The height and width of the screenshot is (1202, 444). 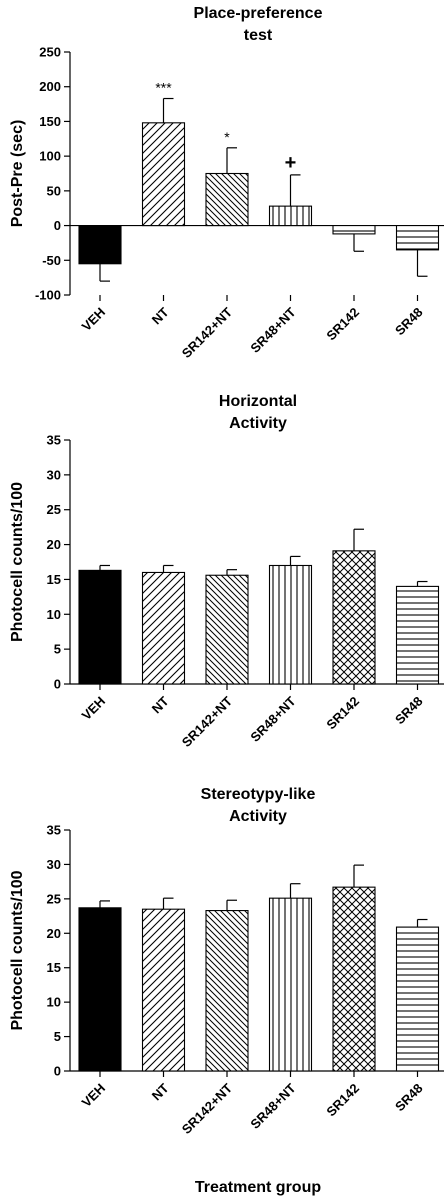 I want to click on chart-0-bar-nt, so click(x=163, y=174).